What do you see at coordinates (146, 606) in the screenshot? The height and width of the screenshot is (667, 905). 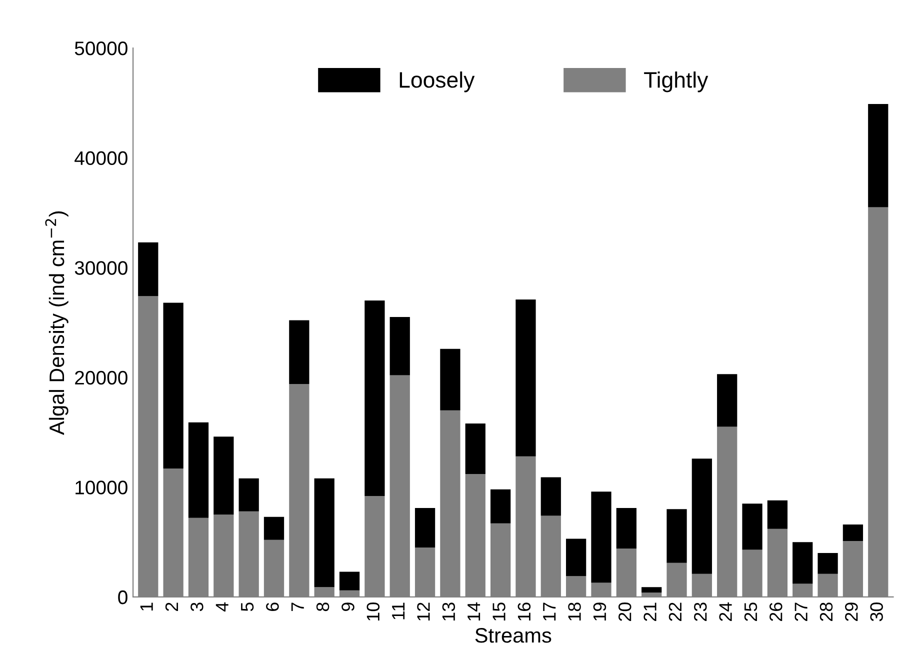 I see `x-tick-label: 1` at bounding box center [146, 606].